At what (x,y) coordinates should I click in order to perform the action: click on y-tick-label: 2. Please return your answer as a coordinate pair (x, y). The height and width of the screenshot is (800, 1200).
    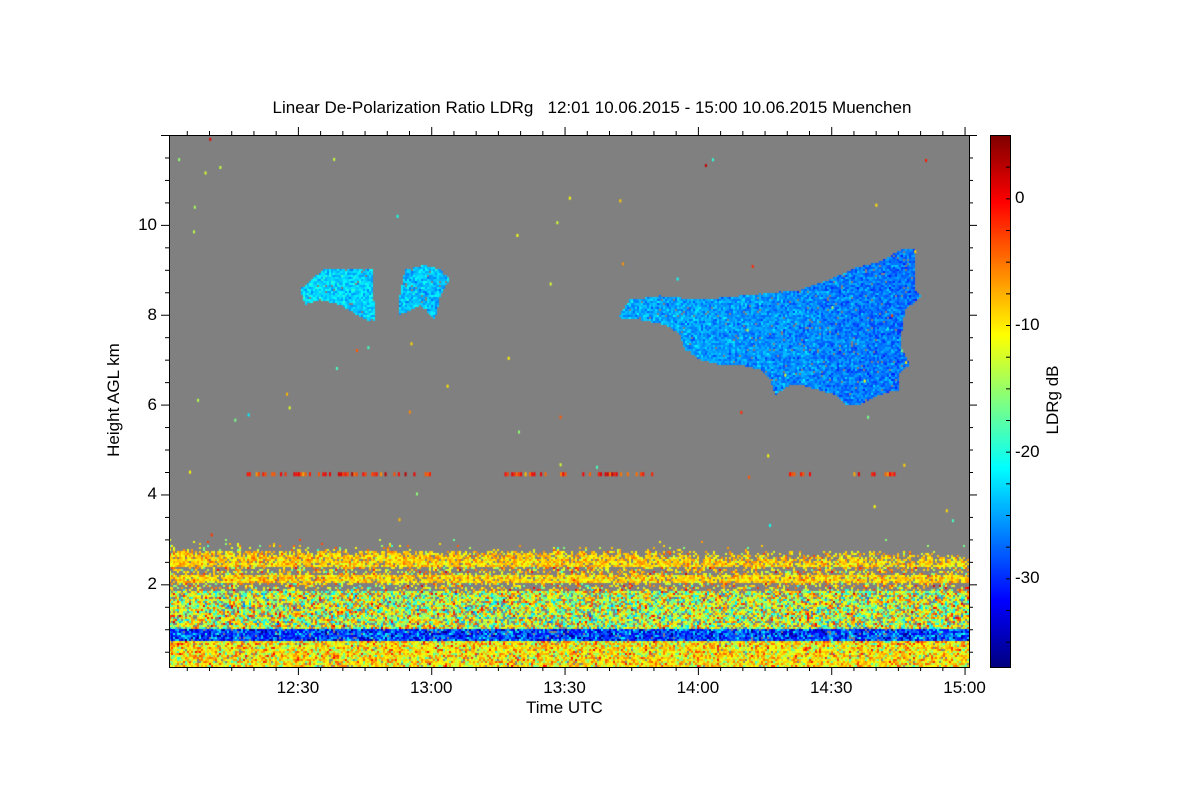
    Looking at the image, I should click on (152, 584).